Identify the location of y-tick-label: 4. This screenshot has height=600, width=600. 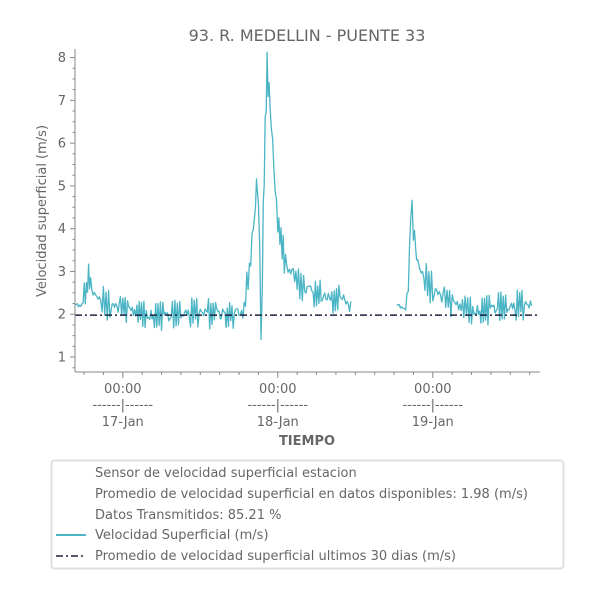
(62, 229).